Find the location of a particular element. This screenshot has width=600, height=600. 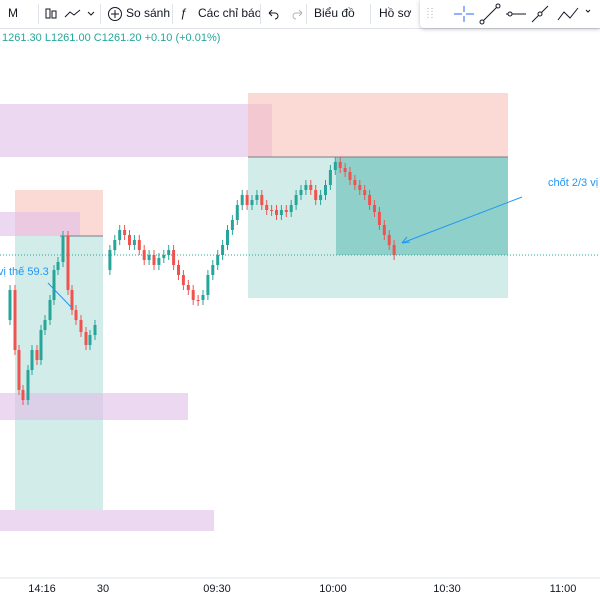

target-zone is located at coordinates (59, 373).